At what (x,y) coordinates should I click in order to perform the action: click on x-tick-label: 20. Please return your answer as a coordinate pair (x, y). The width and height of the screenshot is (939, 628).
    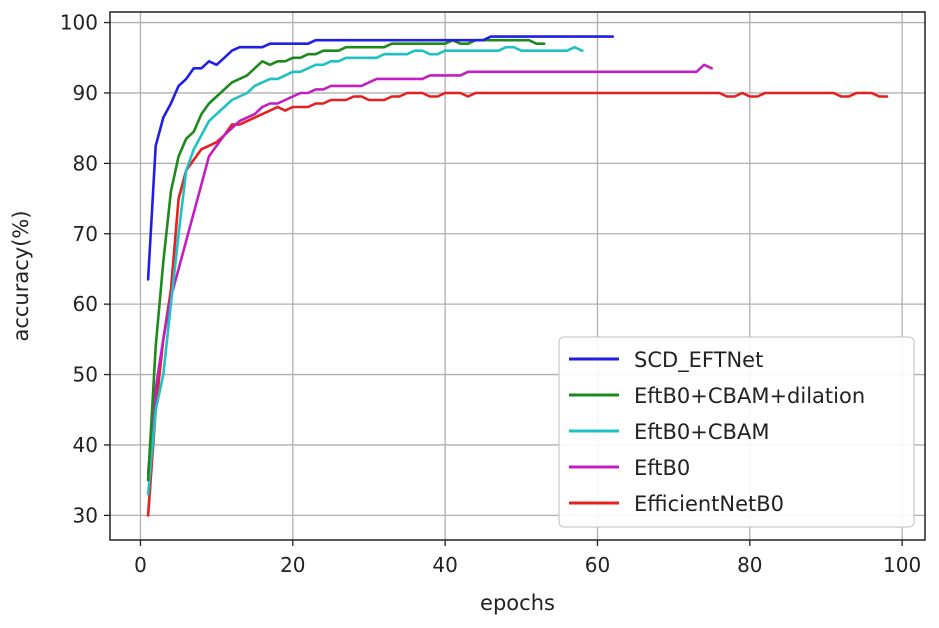
    Looking at the image, I should click on (292, 565).